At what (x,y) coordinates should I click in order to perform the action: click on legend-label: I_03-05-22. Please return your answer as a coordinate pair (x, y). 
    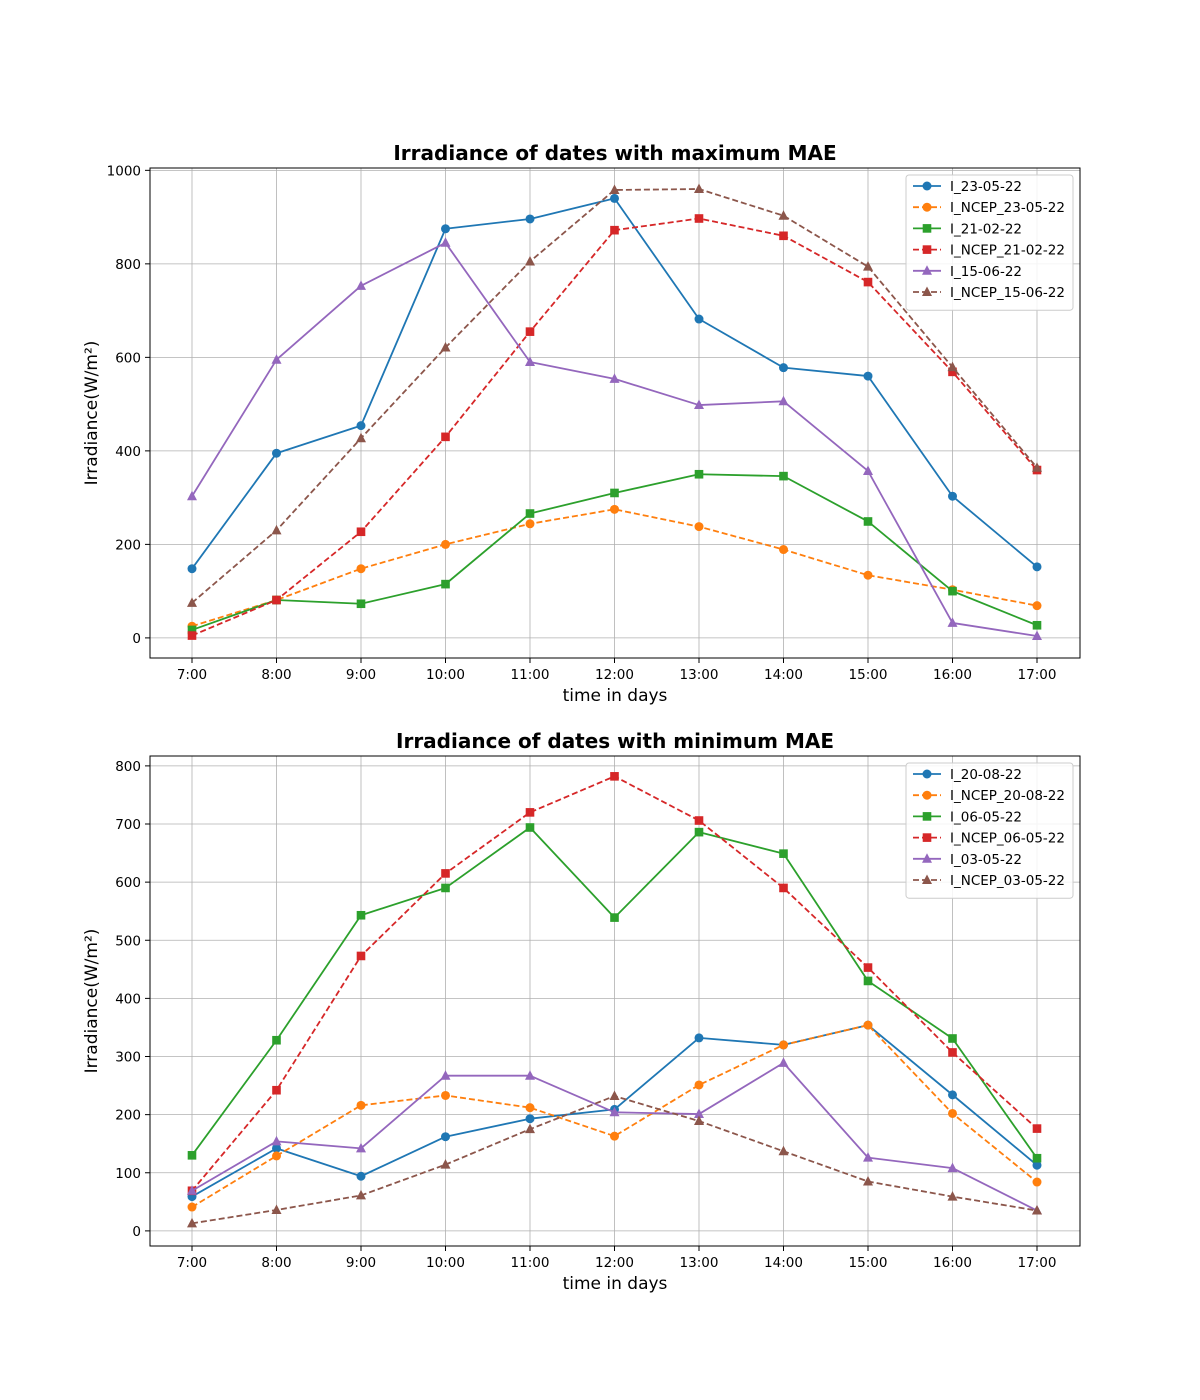
    Looking at the image, I should click on (986, 860).